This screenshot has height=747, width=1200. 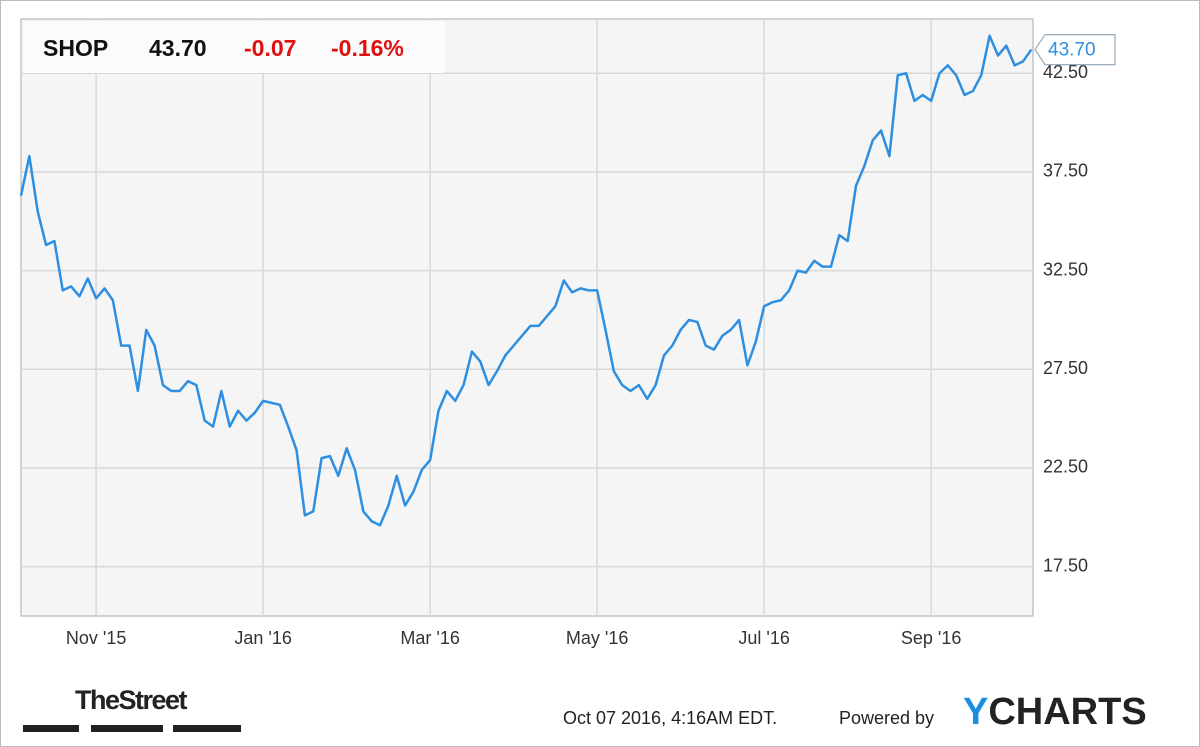 I want to click on x-tick-label: Sep '16, so click(x=931, y=638).